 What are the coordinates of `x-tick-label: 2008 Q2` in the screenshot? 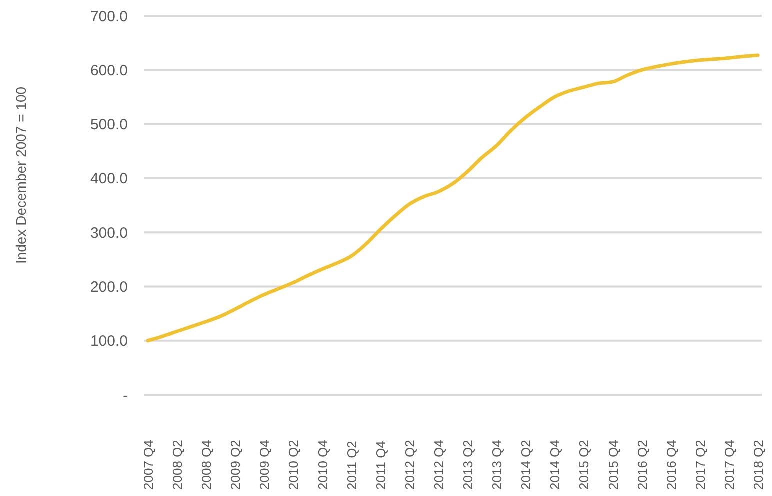 It's located at (178, 465).